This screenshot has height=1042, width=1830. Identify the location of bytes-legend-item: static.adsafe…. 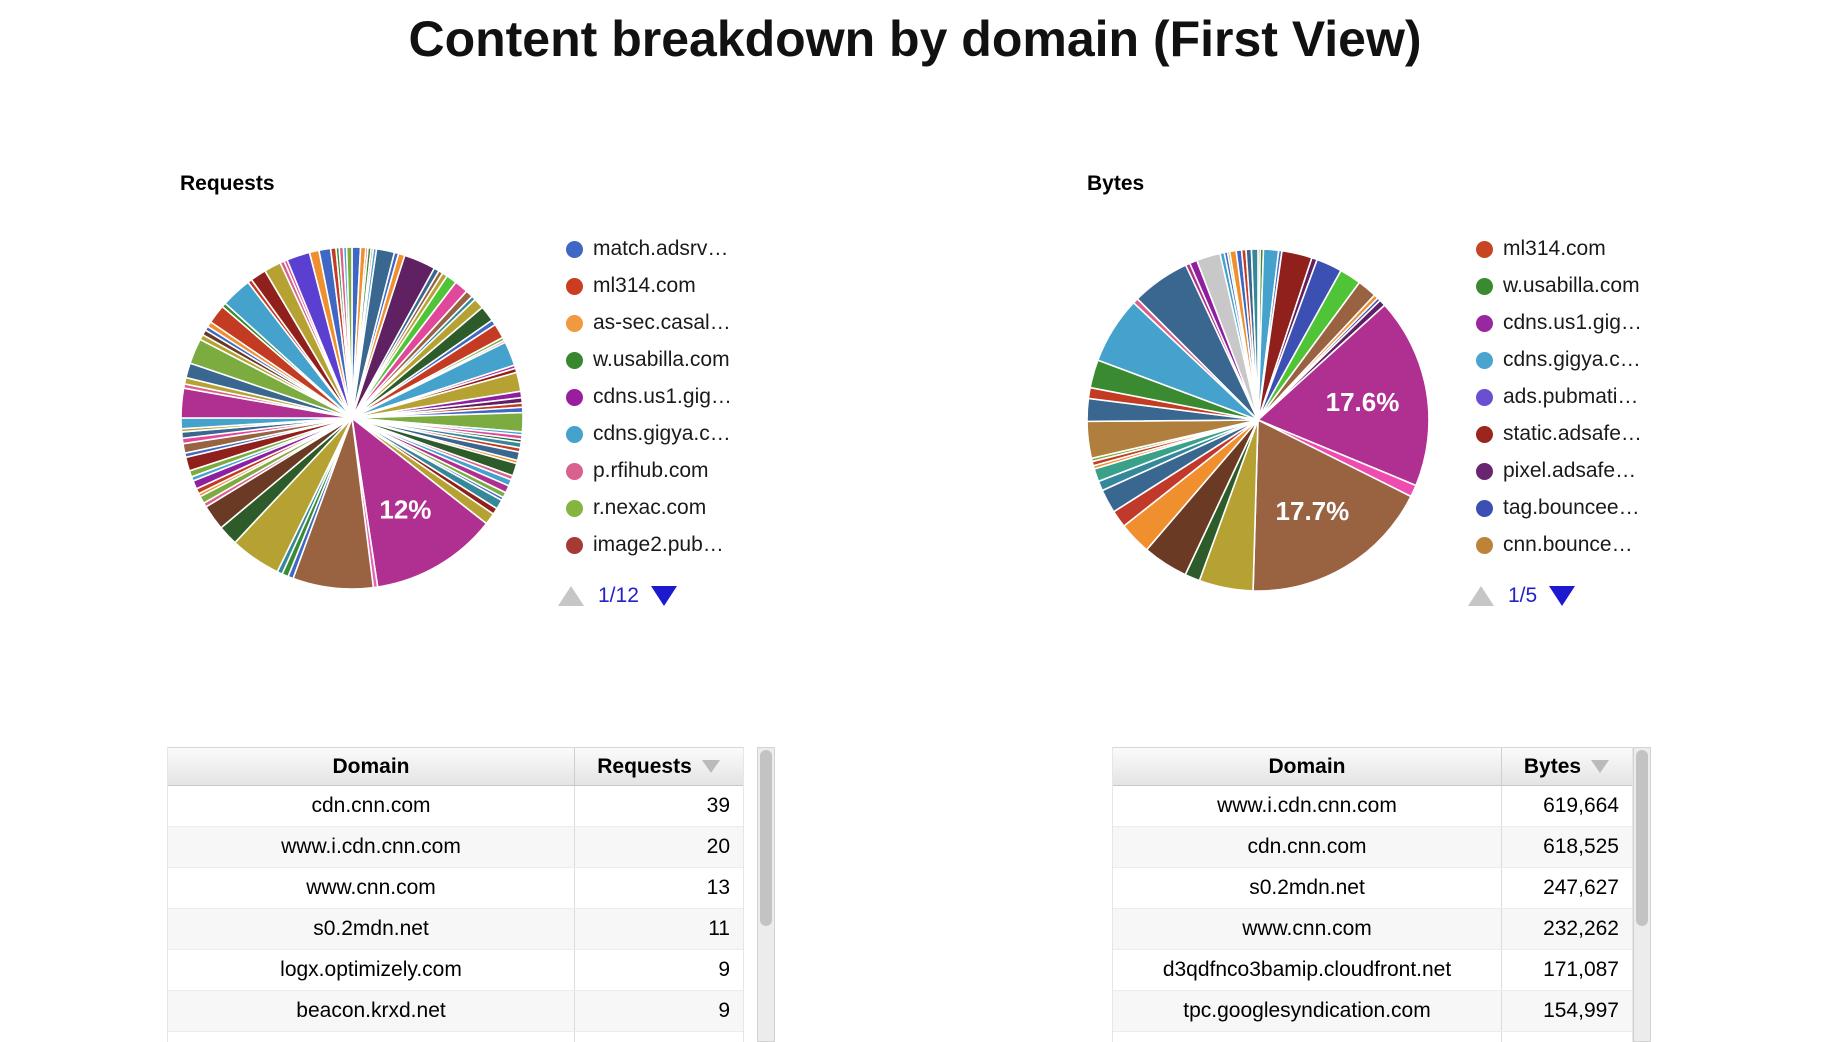
(1559, 433).